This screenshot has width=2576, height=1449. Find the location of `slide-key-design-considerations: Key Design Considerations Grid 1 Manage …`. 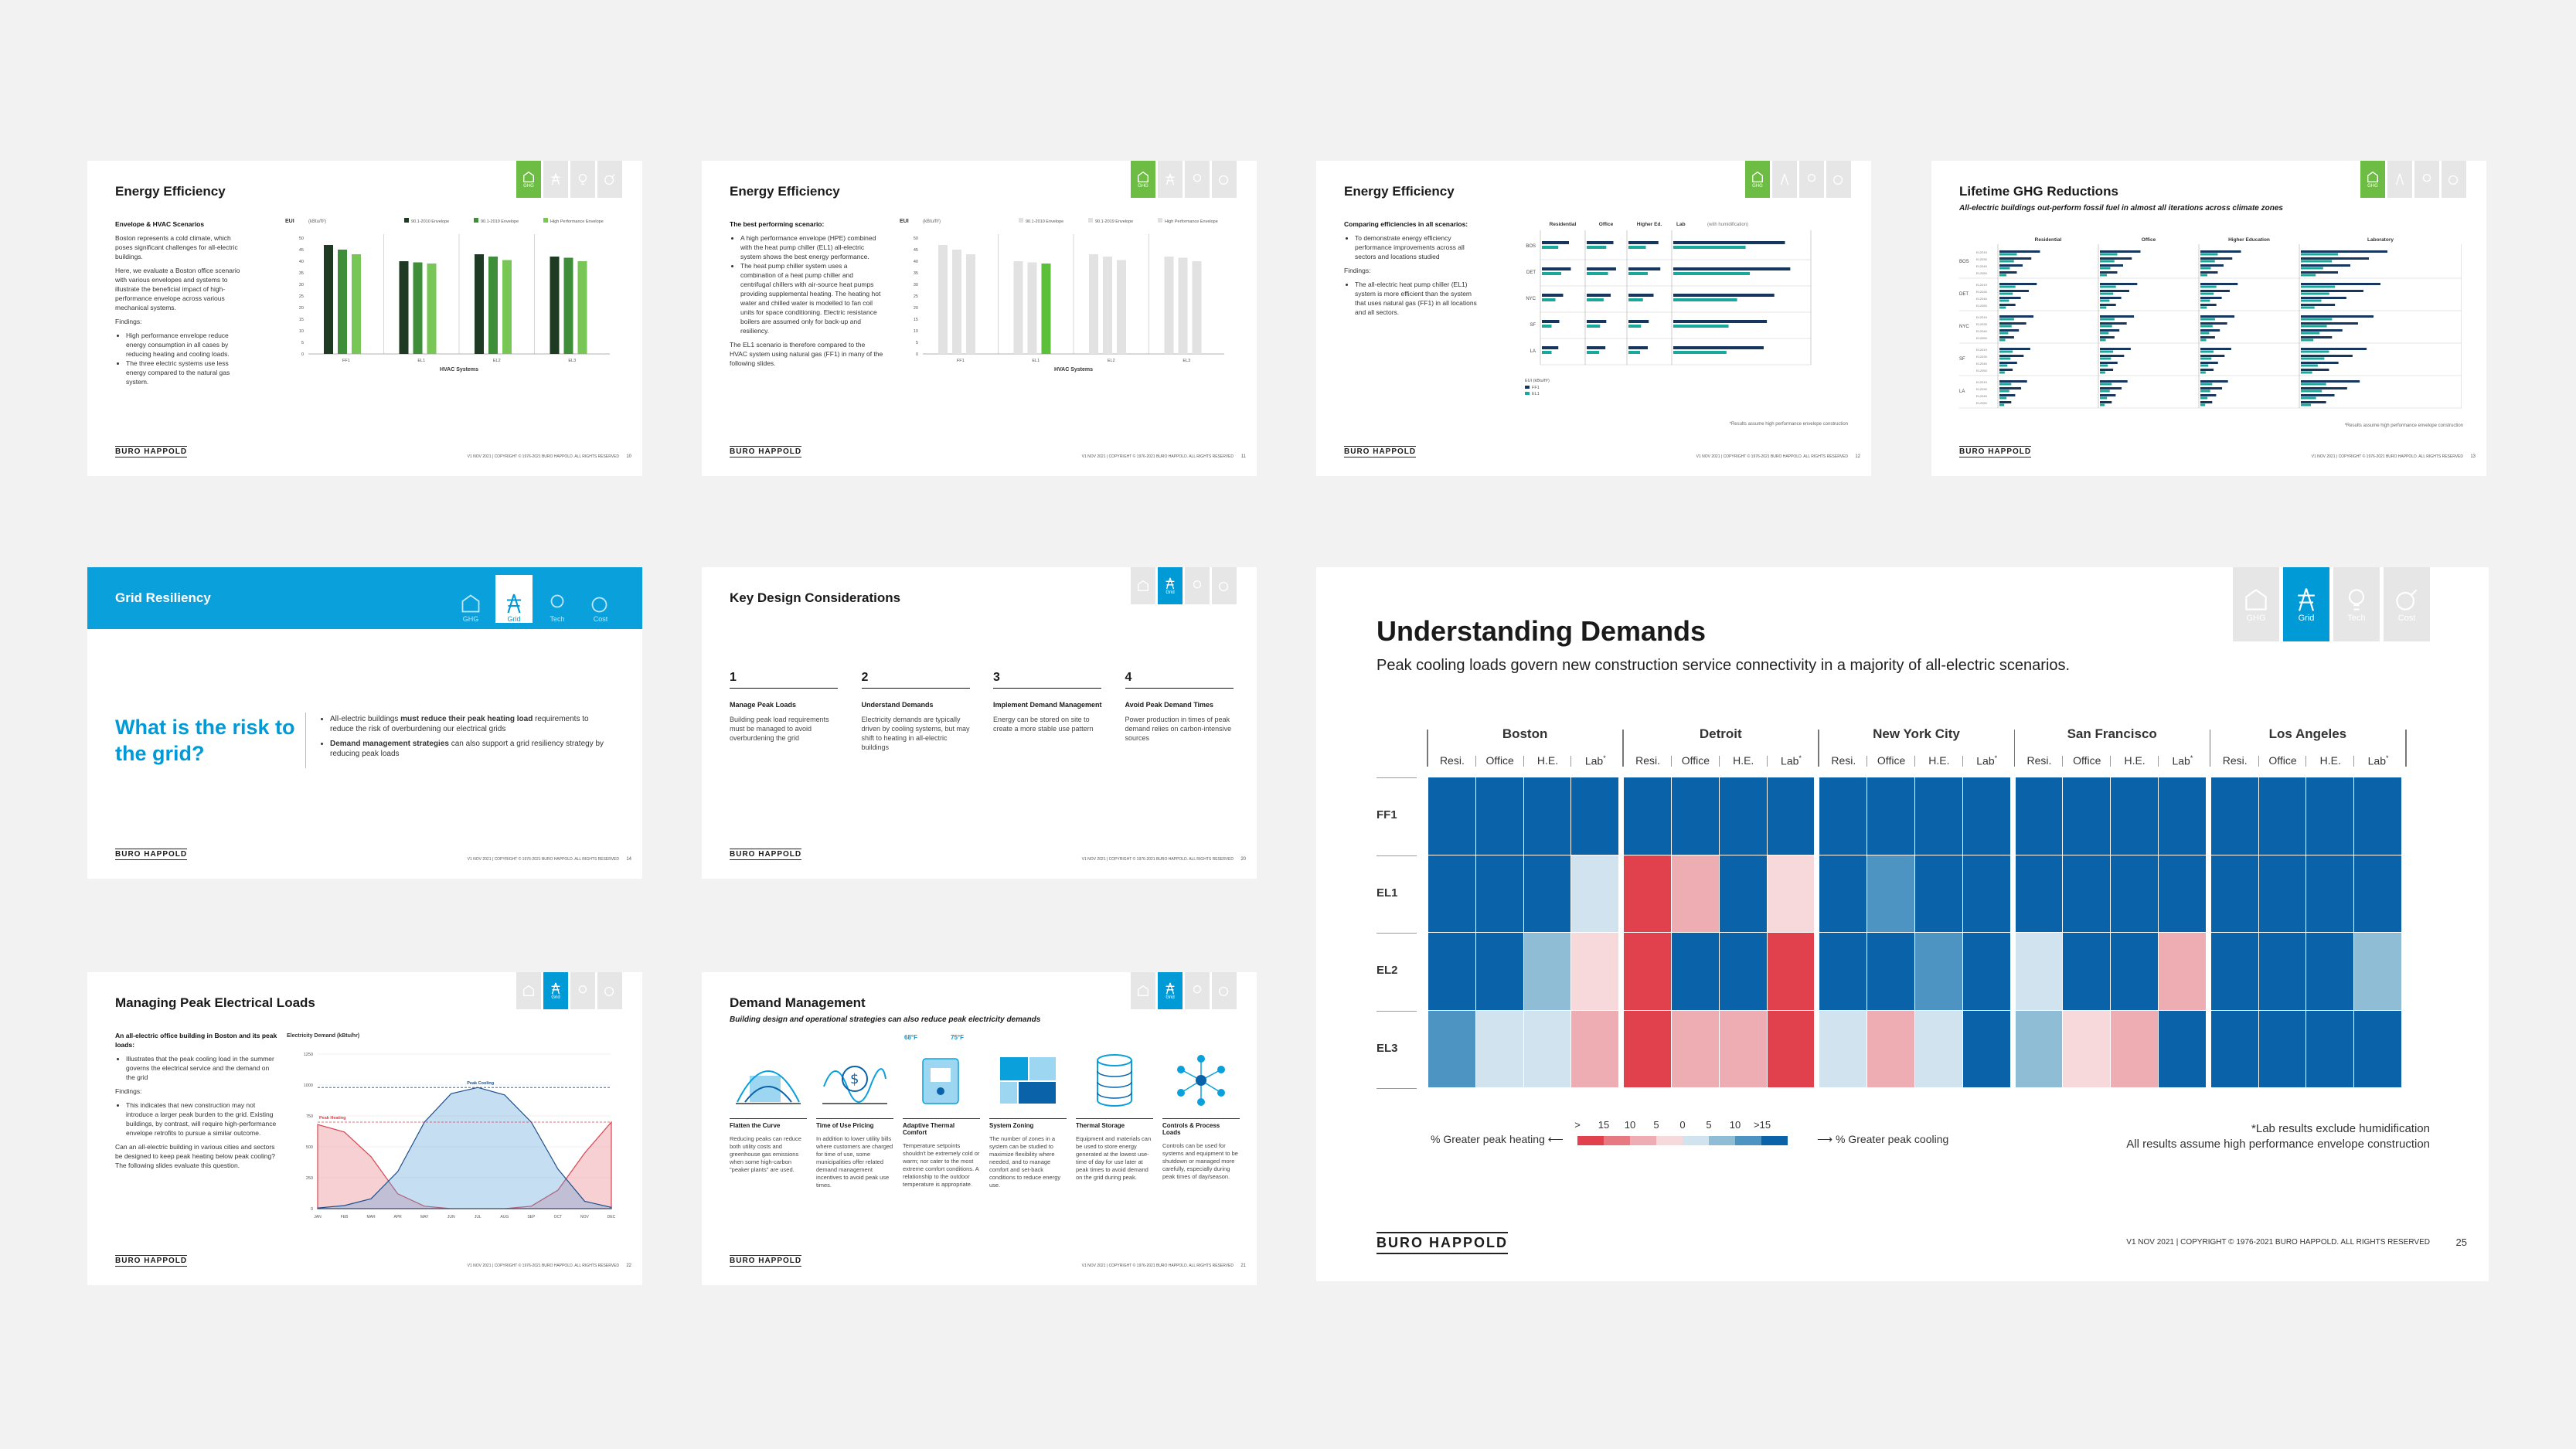

slide-key-design-considerations: Key Design Considerations Grid 1 Manage … is located at coordinates (980, 723).